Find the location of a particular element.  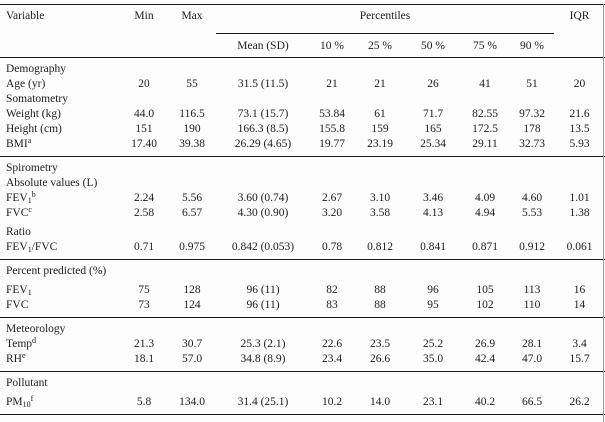

scan-edge-line is located at coordinates (603, 213).